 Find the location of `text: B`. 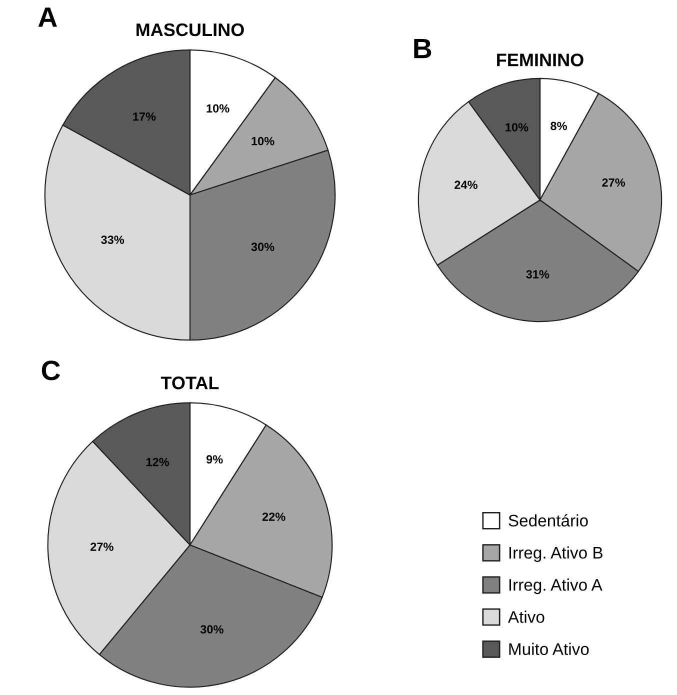

text: B is located at coordinates (423, 48).